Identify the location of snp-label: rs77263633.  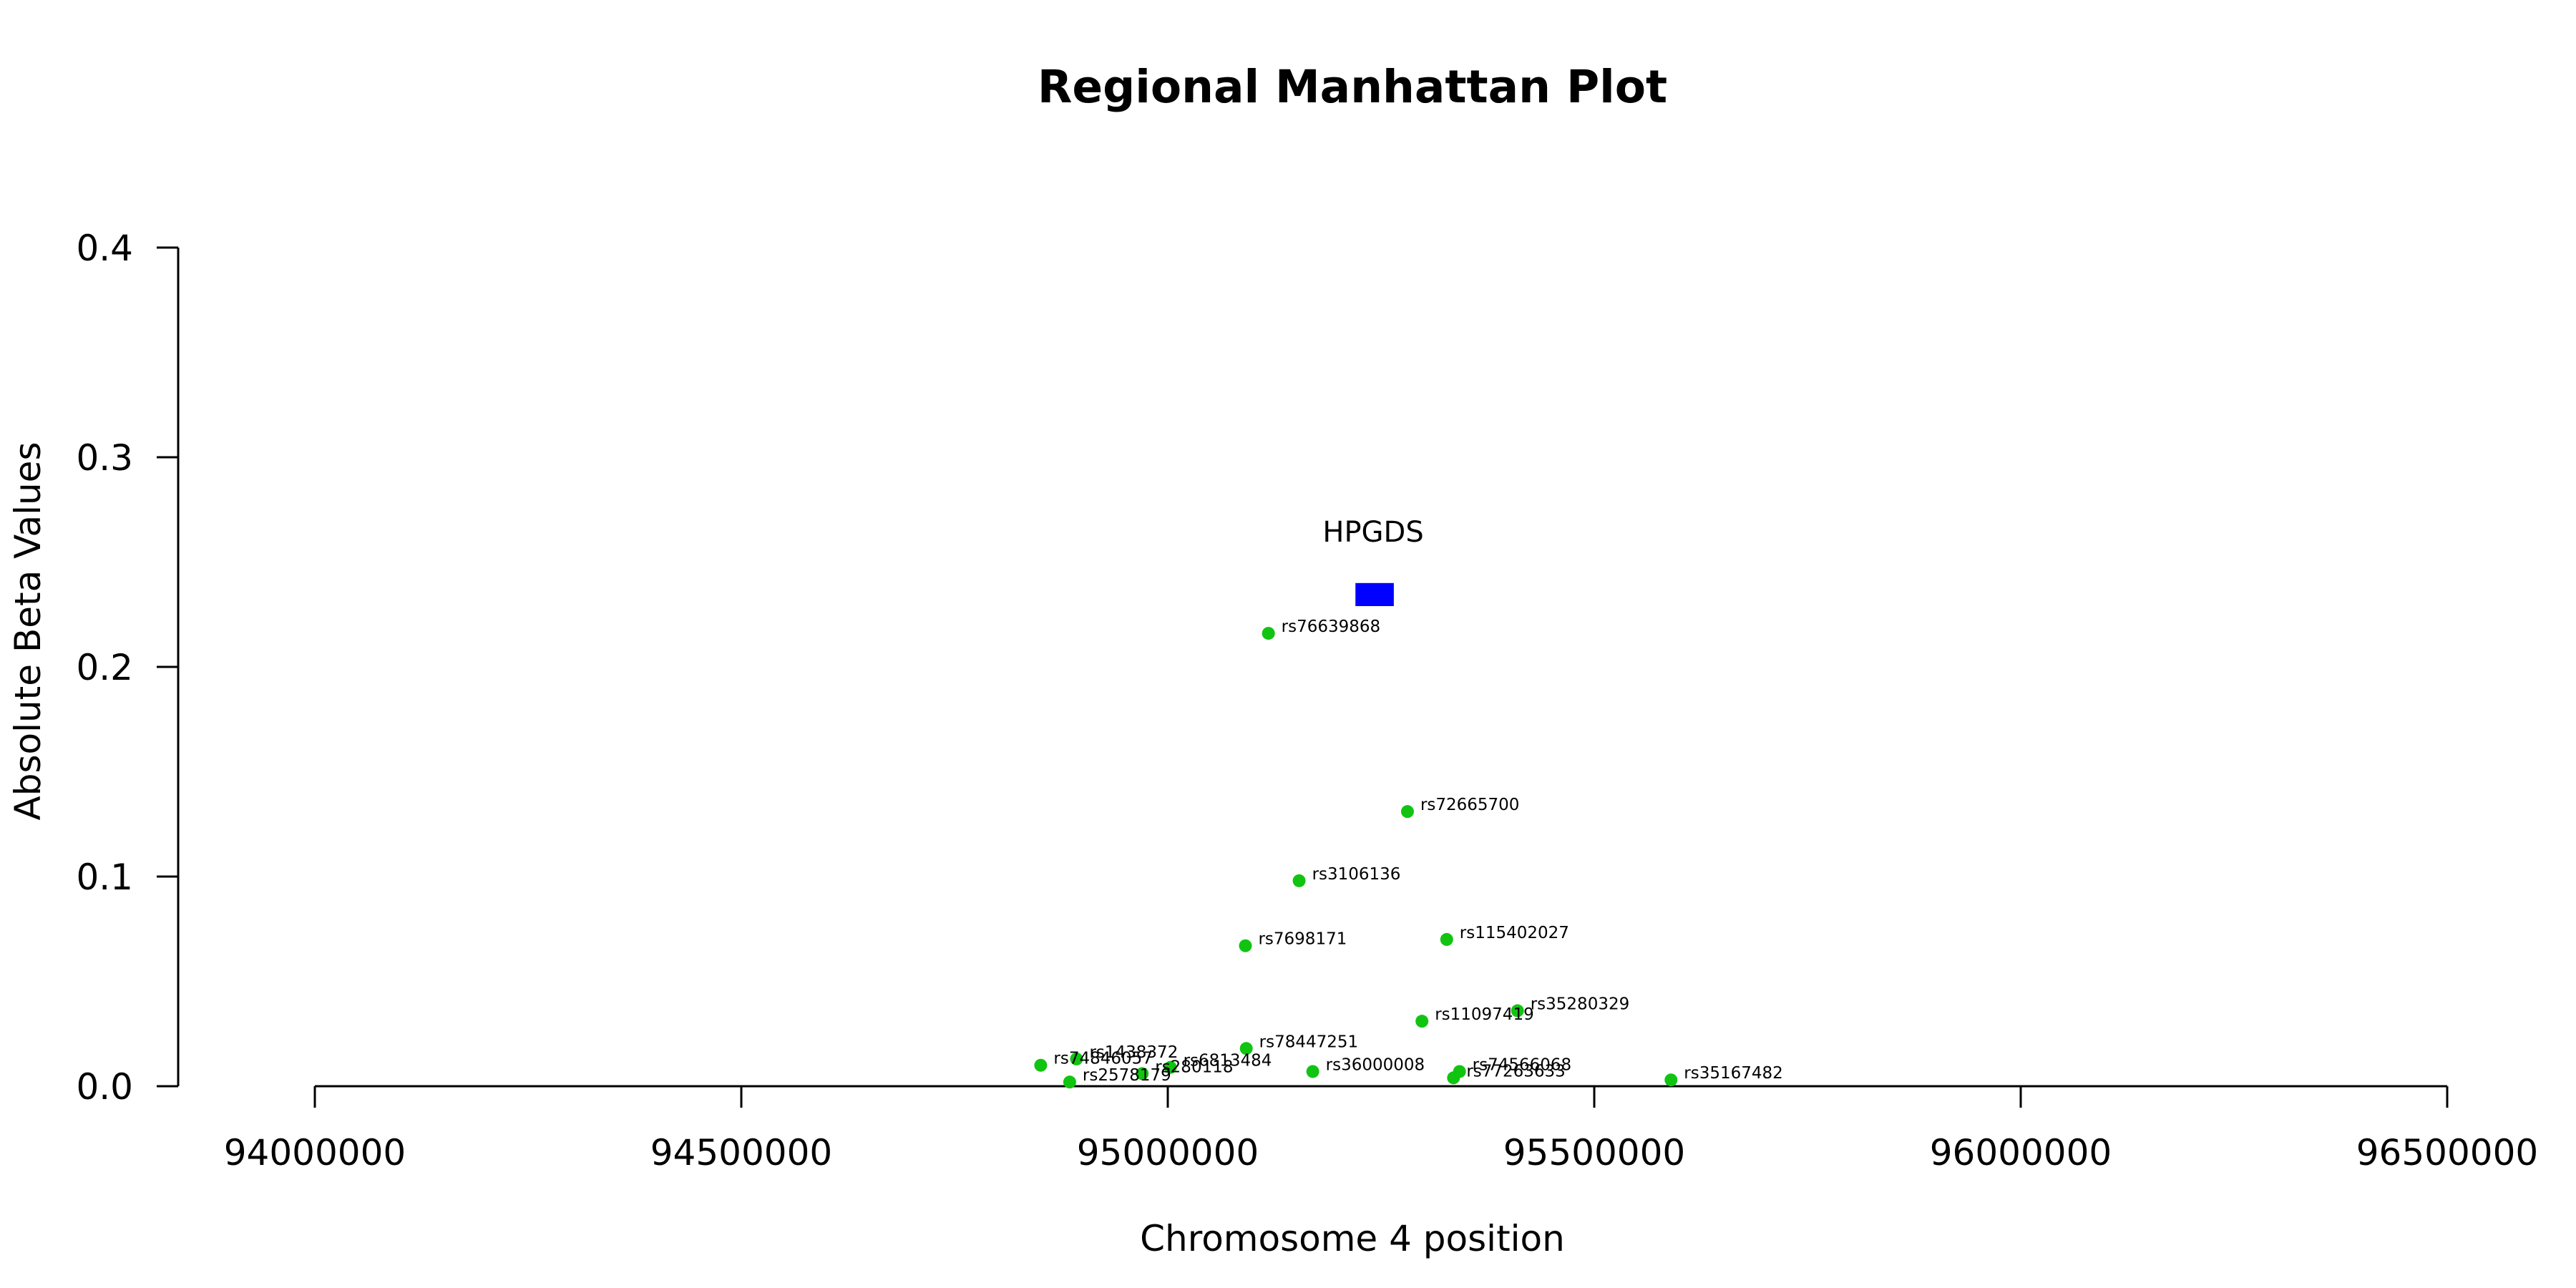
(1516, 1071).